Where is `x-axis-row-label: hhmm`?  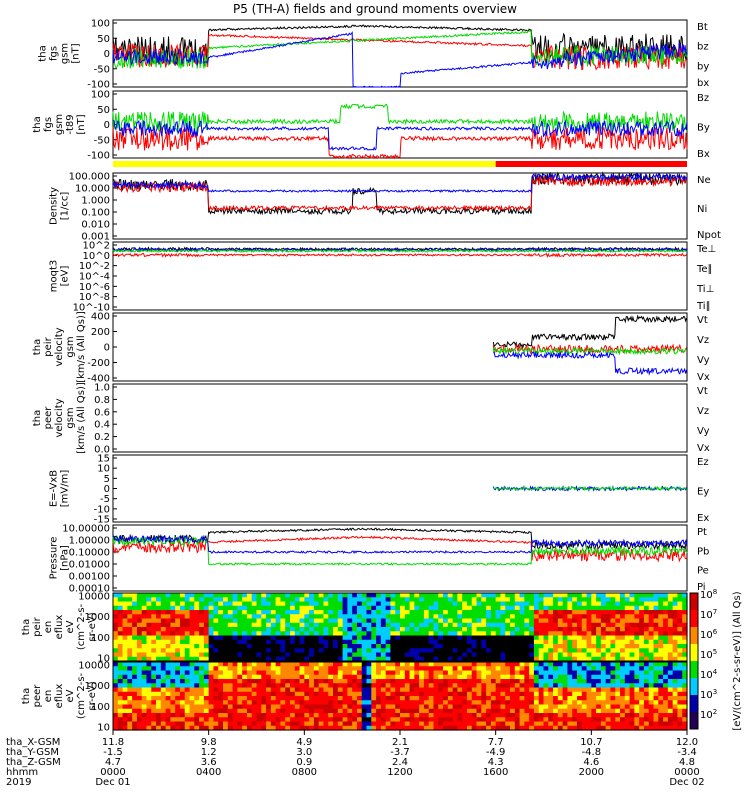 x-axis-row-label: hhmm is located at coordinates (22, 772).